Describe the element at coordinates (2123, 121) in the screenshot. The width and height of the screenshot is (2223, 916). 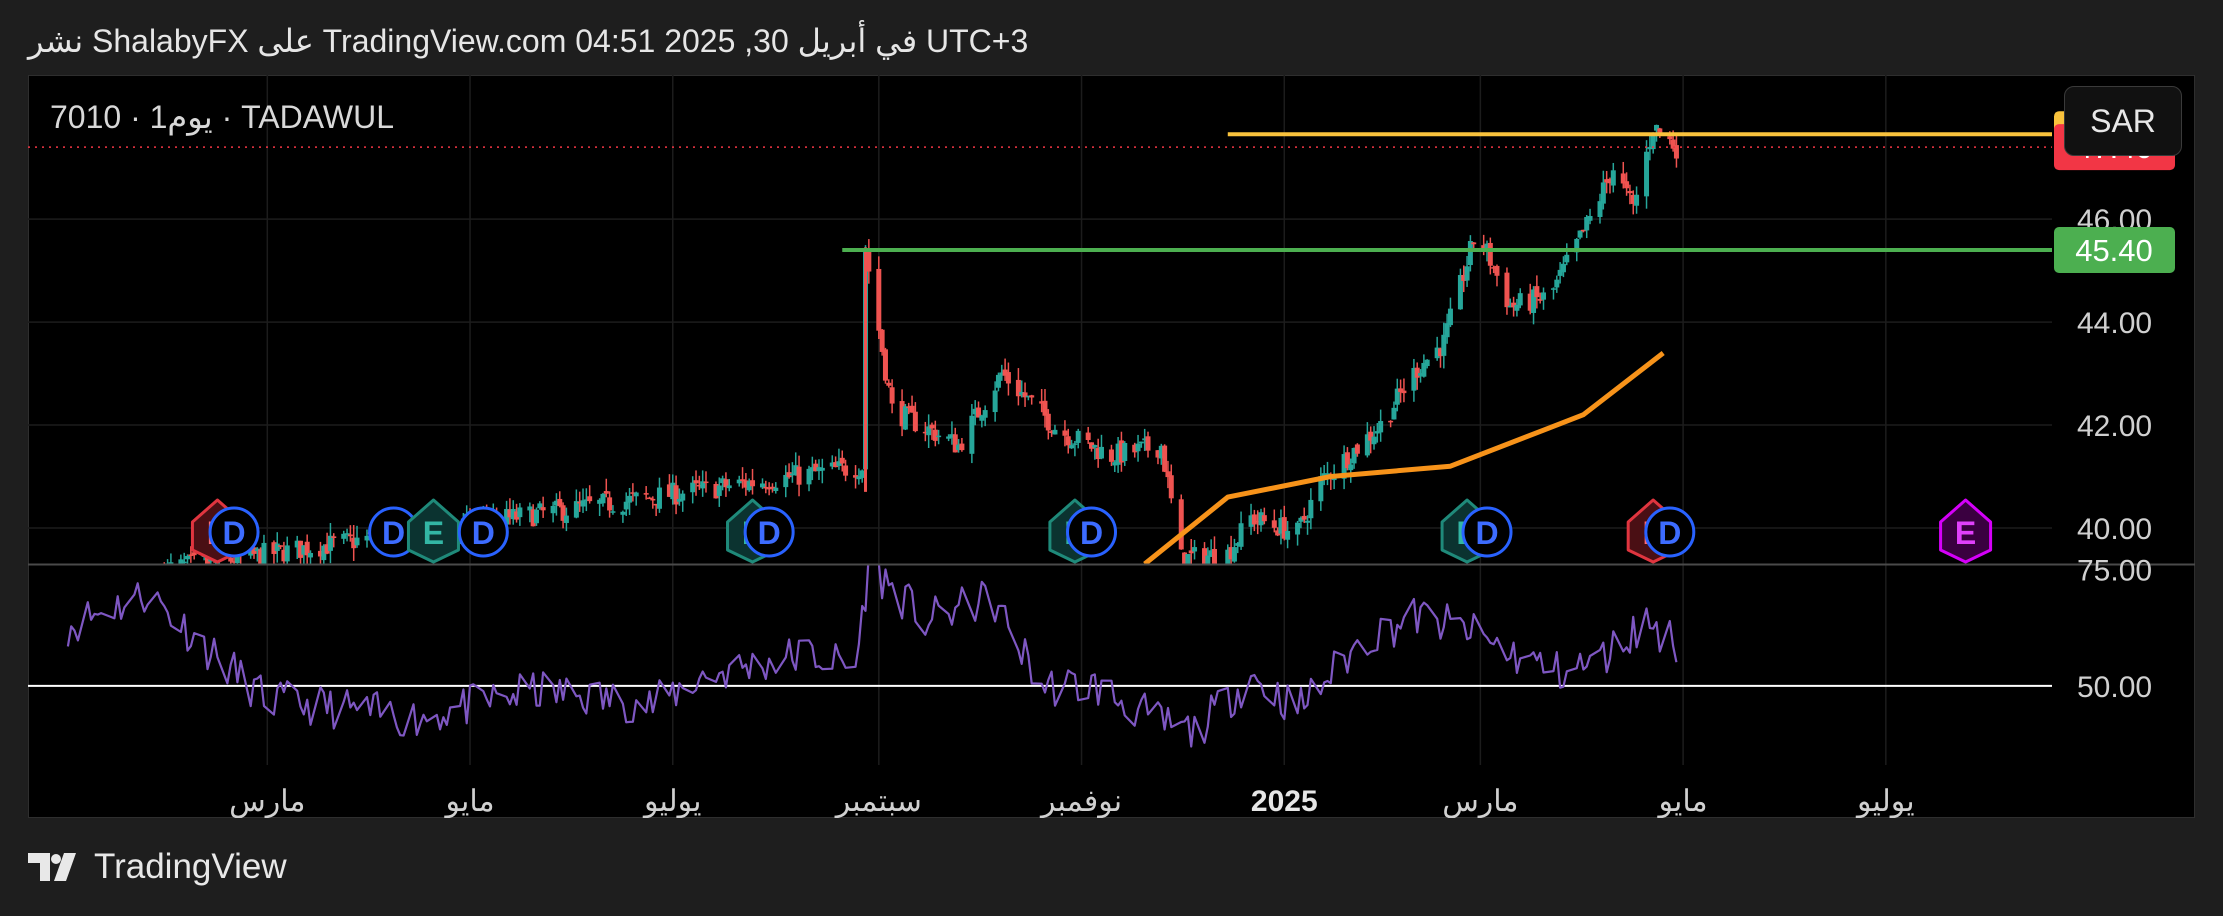
I see `currency-button: SAR` at that location.